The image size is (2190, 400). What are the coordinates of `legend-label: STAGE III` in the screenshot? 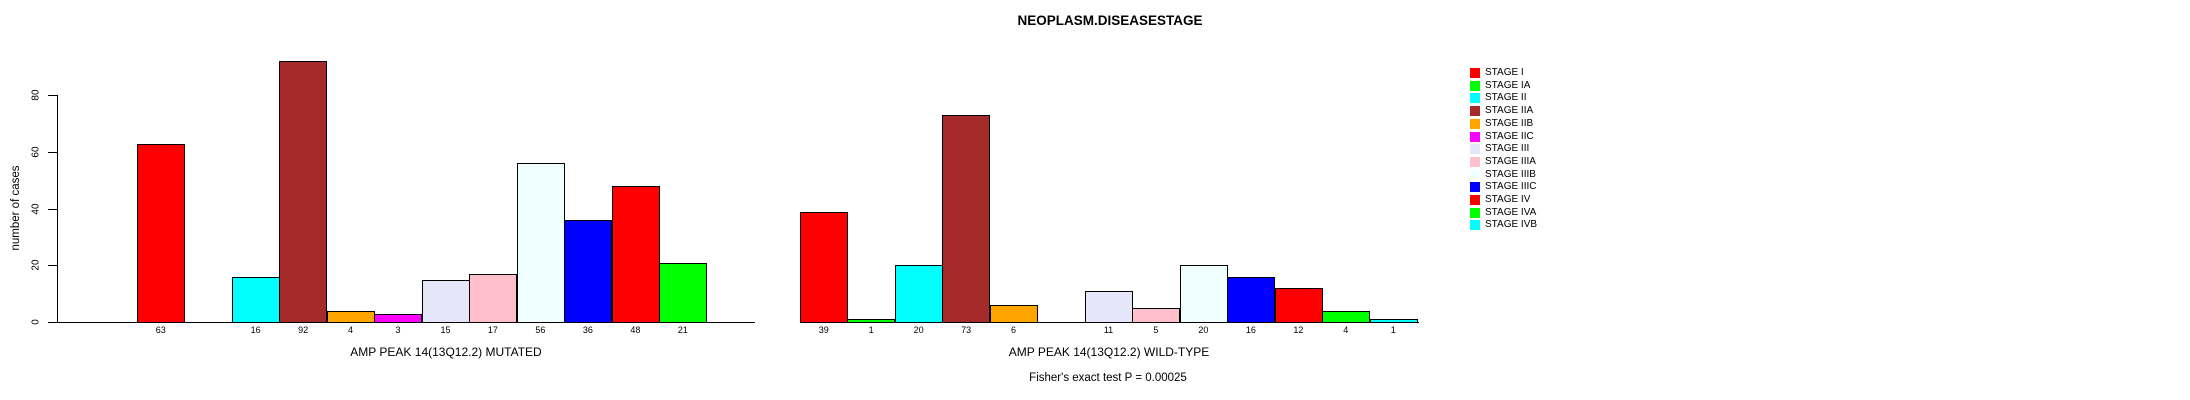 It's located at (1507, 148).